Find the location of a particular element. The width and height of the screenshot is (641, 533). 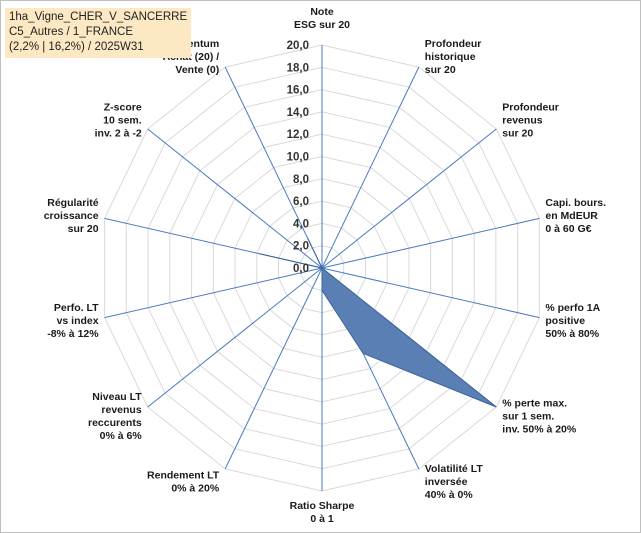

tick-label: 4,0 is located at coordinates (301, 224).